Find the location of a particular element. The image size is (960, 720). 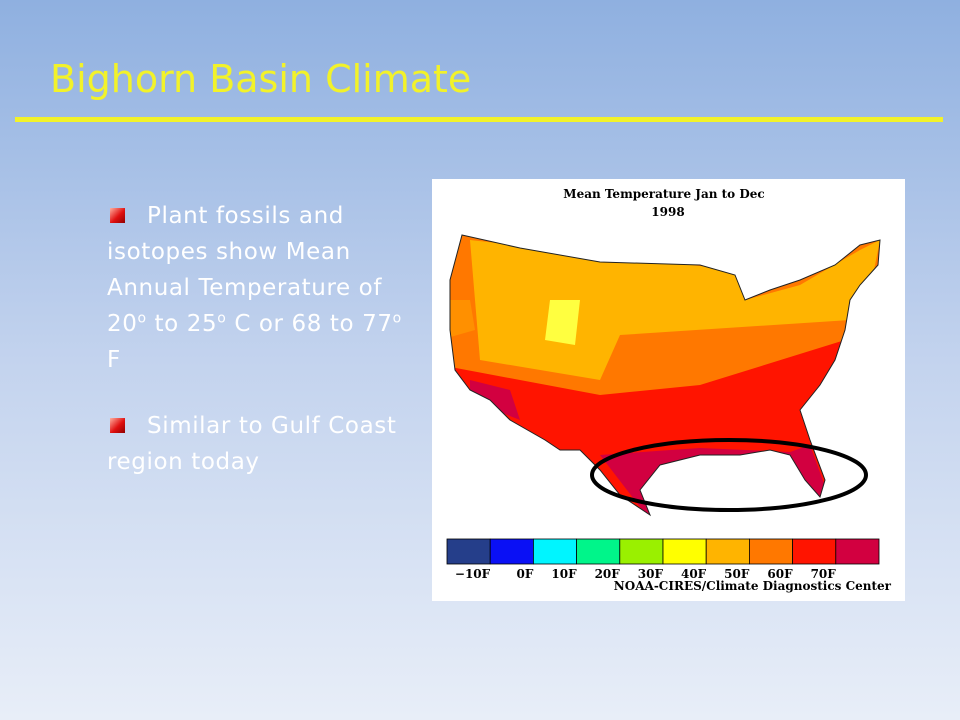

map-year: 1998 is located at coordinates (667, 212).